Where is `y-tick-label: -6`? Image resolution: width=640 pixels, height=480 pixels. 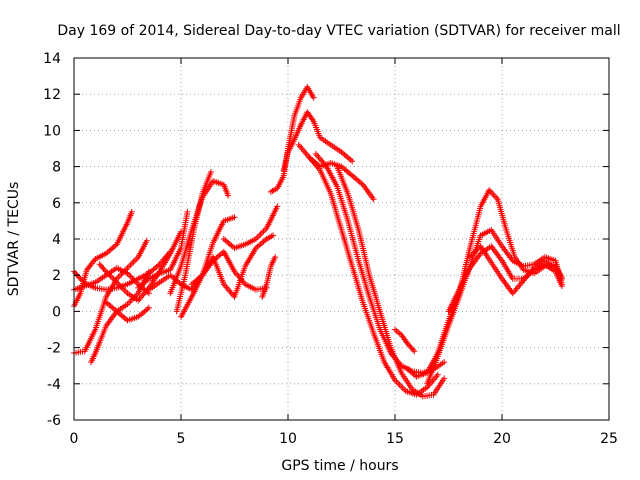
y-tick-label: -6 is located at coordinates (54, 421).